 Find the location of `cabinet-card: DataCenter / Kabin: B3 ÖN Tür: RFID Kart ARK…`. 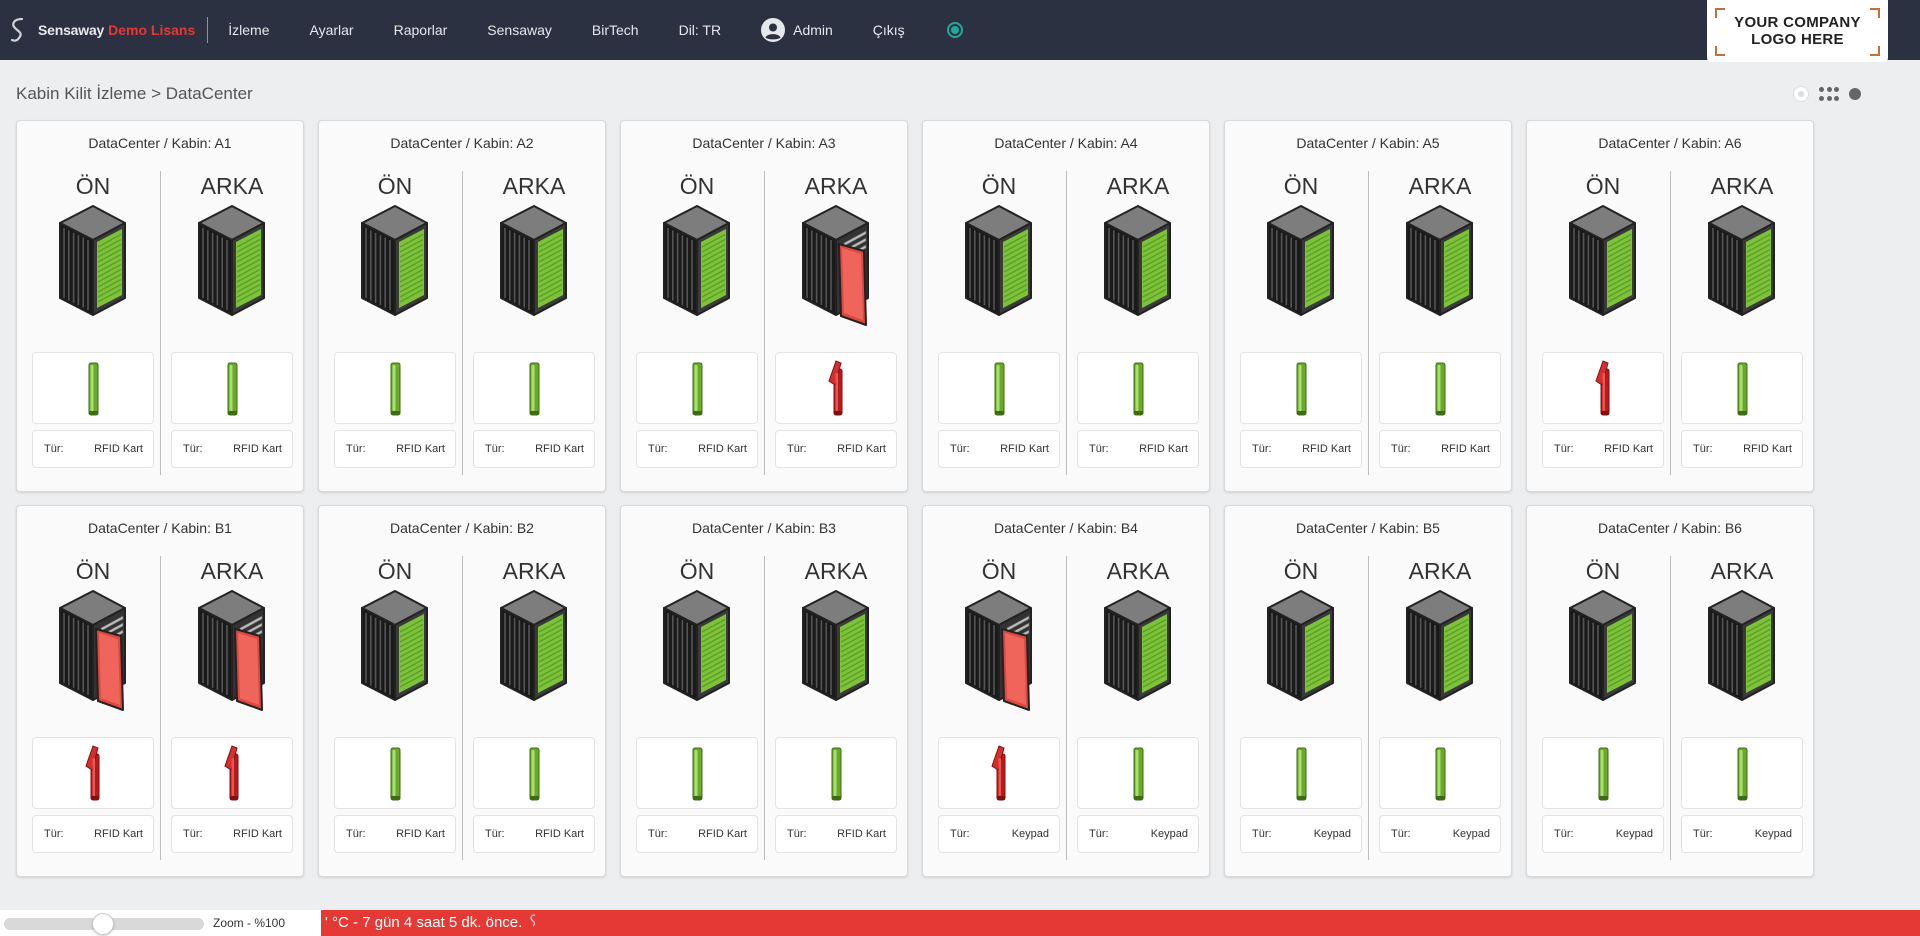

cabinet-card: DataCenter / Kabin: B3 ÖN Tür: RFID Kart ARK… is located at coordinates (764, 691).